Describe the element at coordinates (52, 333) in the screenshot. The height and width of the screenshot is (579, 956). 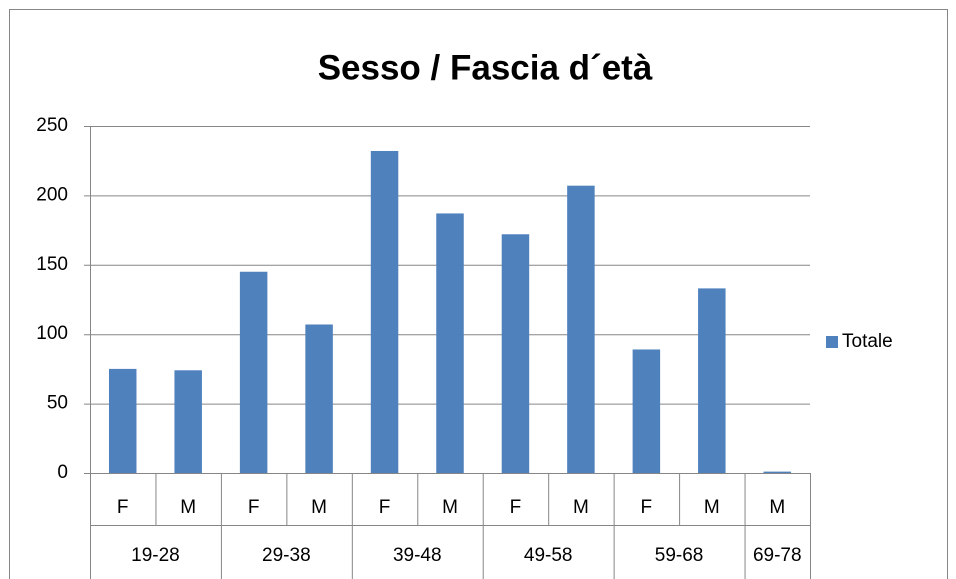
I see `y-tick-label: 100` at that location.